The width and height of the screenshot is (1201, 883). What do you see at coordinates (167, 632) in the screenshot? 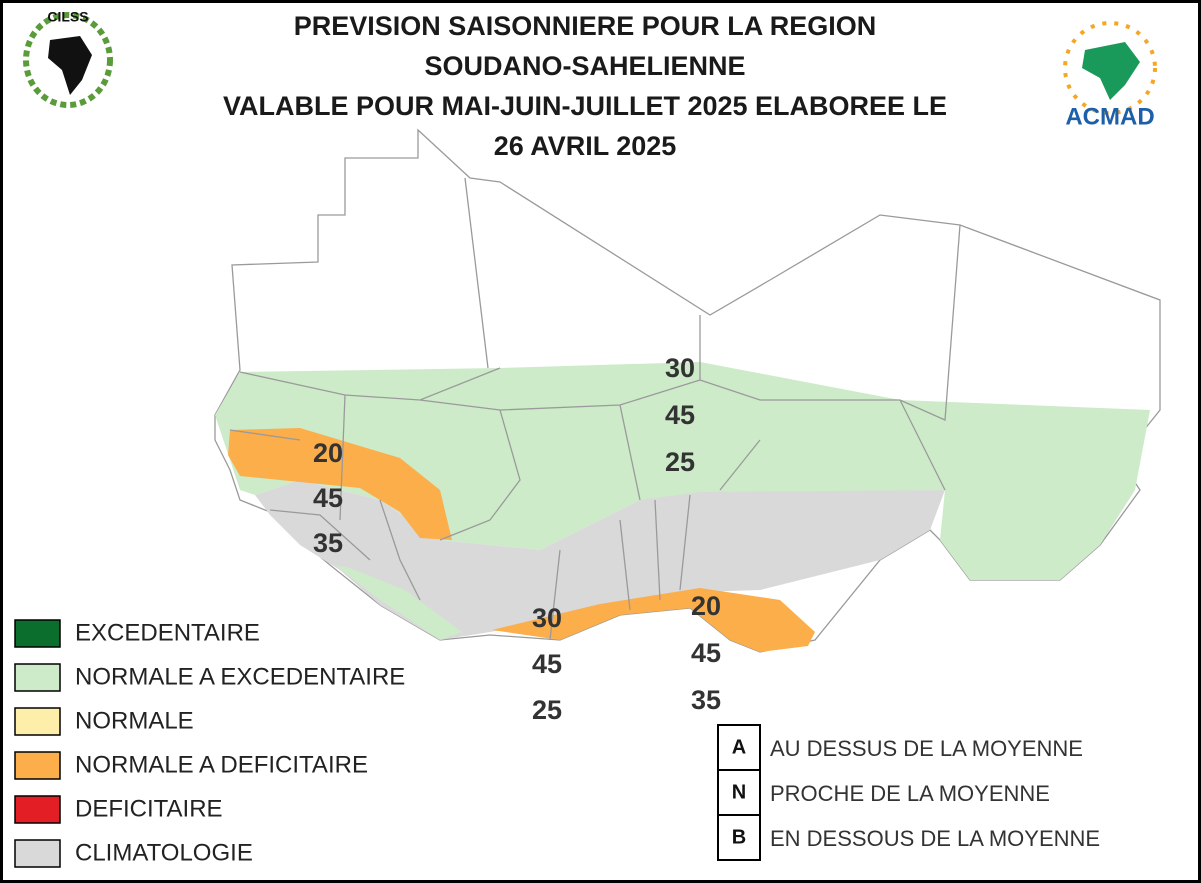
I see `legend-label: EXCEDENTAIRE` at bounding box center [167, 632].